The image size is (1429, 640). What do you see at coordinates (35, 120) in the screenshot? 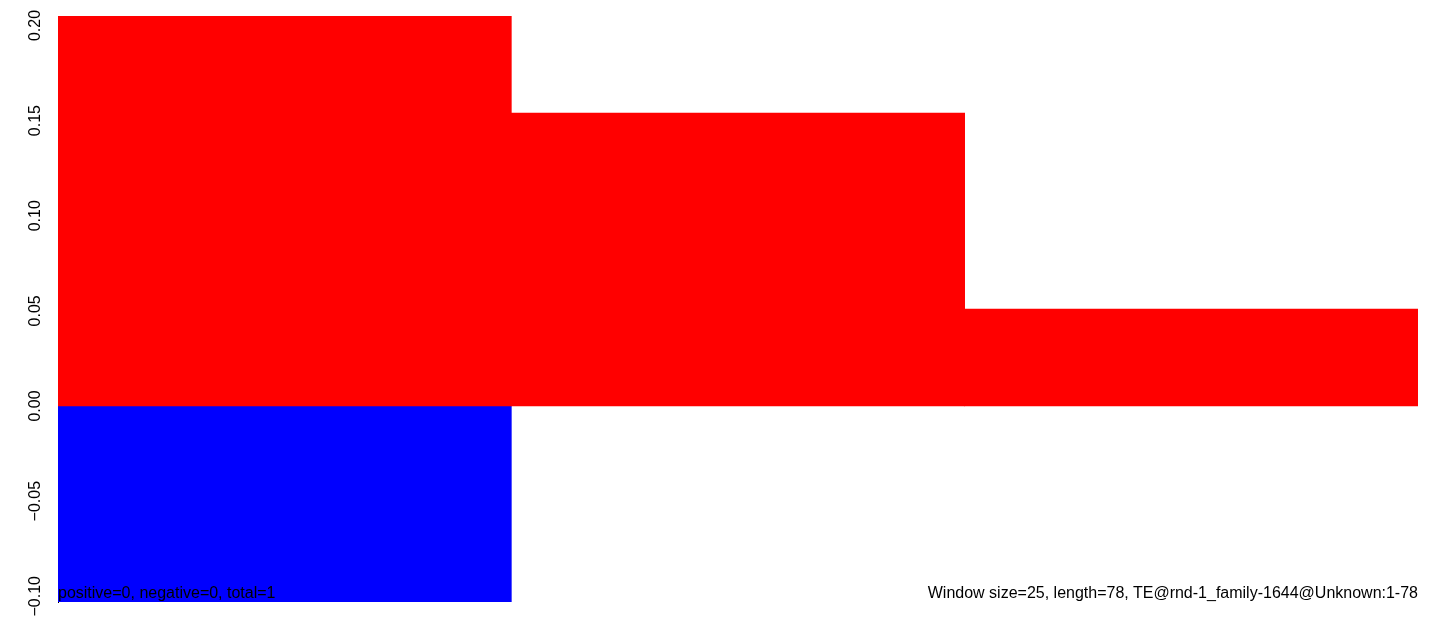
I see `y-tick-label: 0.15` at bounding box center [35, 120].